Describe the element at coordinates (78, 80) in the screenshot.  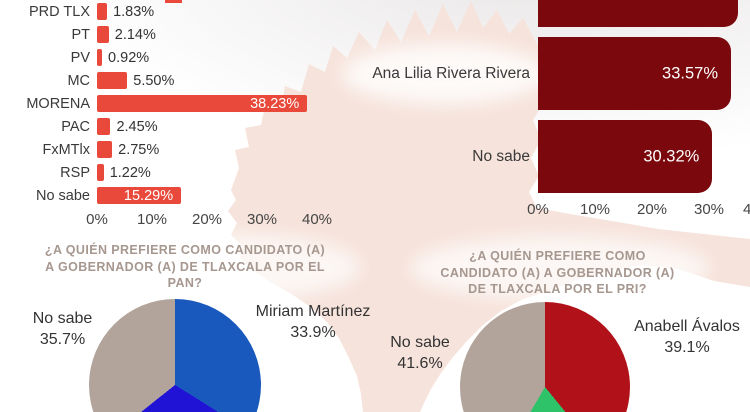
I see `bar-label: MC` at that location.